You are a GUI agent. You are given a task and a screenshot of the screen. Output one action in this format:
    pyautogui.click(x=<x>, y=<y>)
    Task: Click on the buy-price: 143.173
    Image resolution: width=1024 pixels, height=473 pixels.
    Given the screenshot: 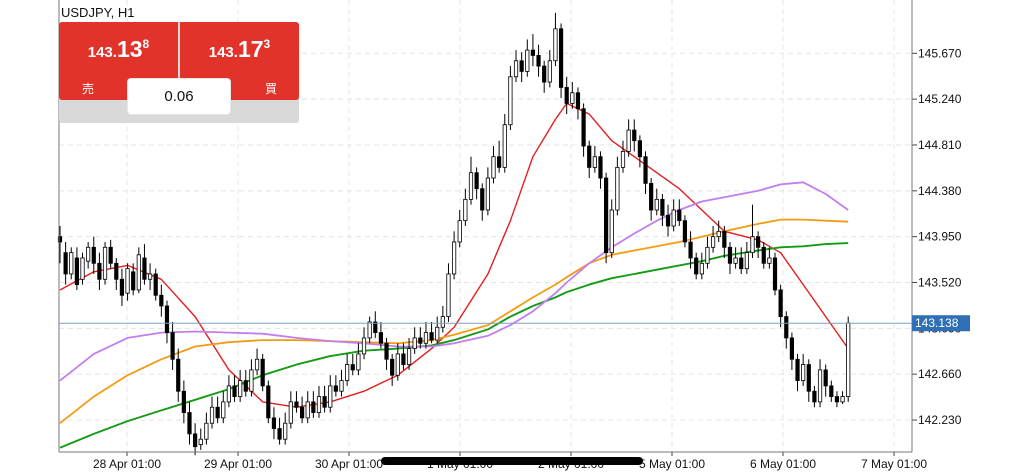 What is the action you would take?
    pyautogui.click(x=239, y=49)
    